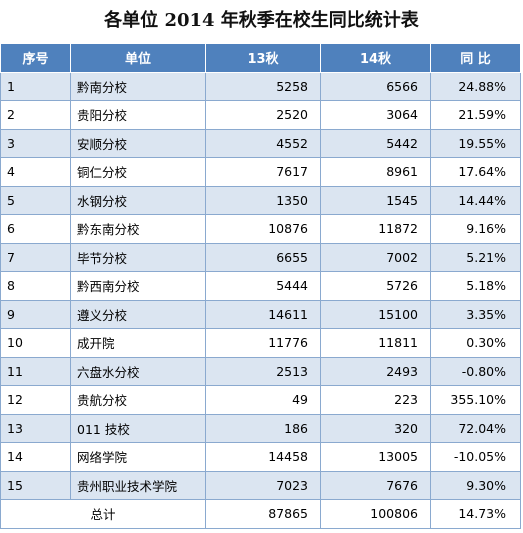 This screenshot has height=533, width=523. I want to click on table-row: 4 铜仁分校 7617 8961 17.64%, so click(260, 172).